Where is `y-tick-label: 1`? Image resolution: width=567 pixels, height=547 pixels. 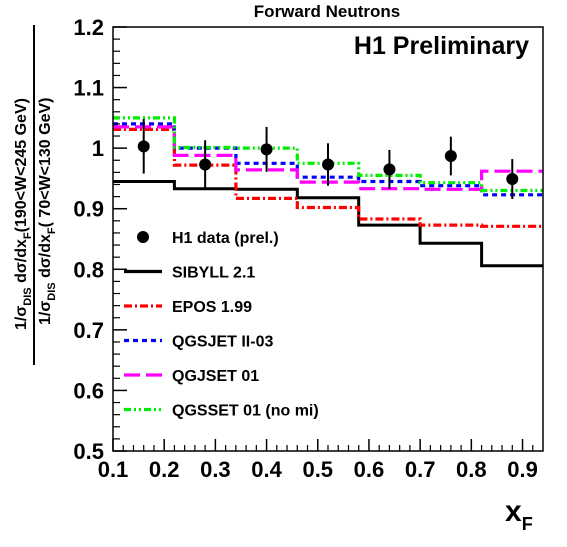 y-tick-label: 1 is located at coordinates (98, 148).